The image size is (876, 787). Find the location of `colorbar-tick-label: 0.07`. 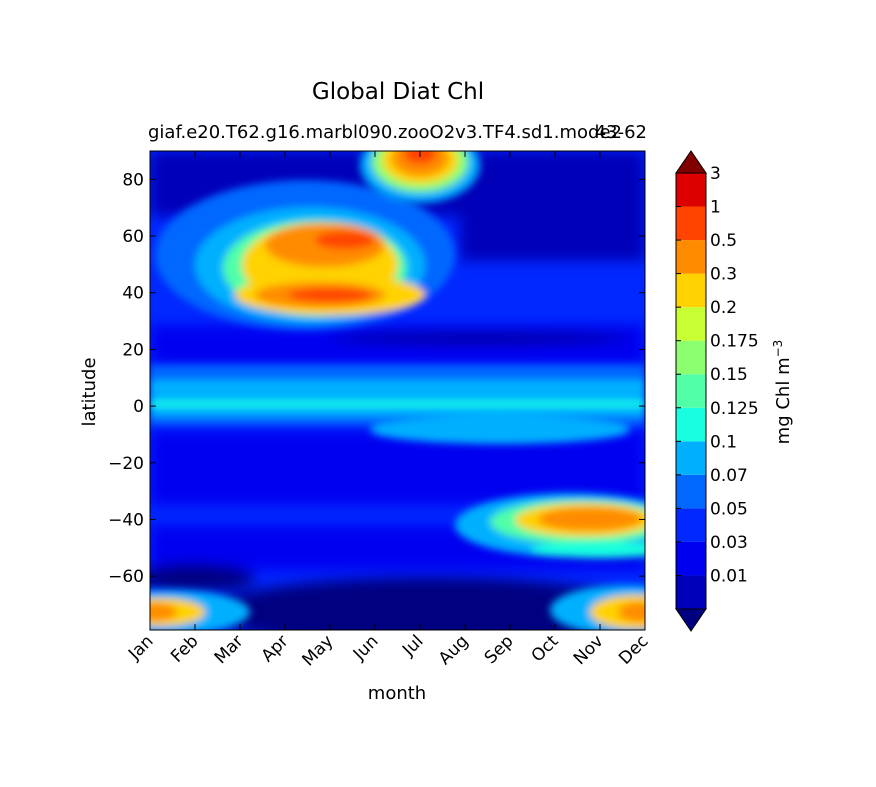

colorbar-tick-label: 0.07 is located at coordinates (729, 476).